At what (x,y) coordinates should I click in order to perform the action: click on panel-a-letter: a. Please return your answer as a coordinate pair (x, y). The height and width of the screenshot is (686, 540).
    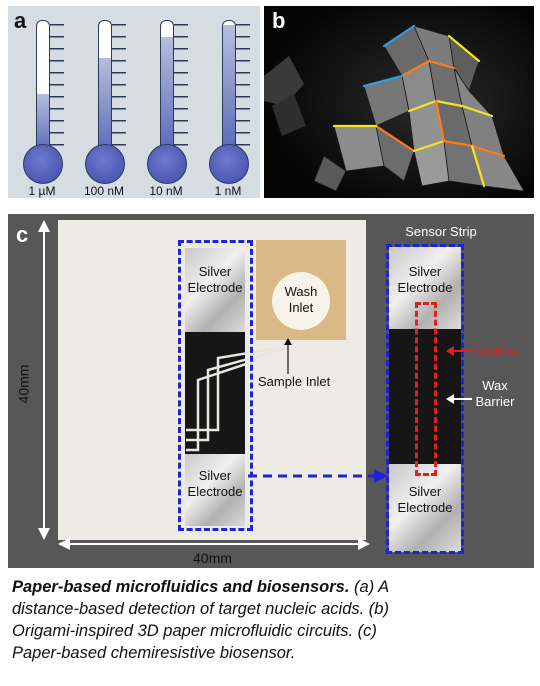
    Looking at the image, I should click on (20, 20).